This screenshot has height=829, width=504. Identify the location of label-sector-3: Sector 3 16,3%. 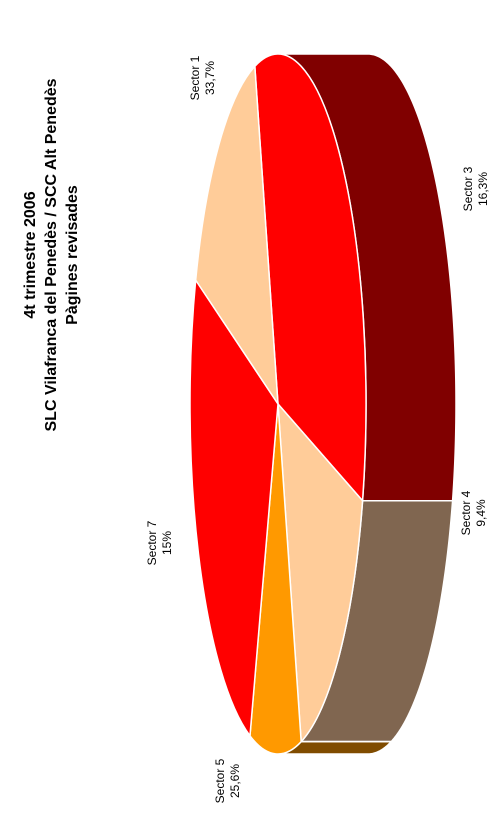
(475, 188).